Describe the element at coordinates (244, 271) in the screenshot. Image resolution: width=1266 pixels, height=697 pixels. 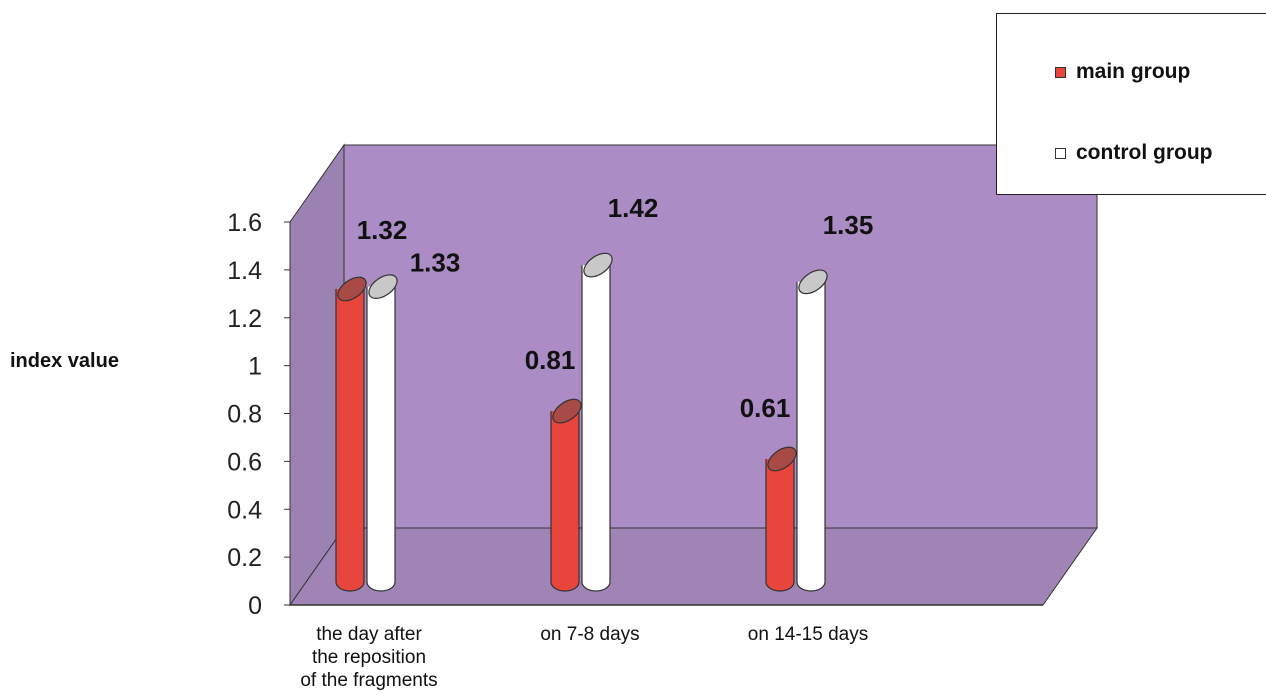
I see `y-tick-label: 1.4` at that location.